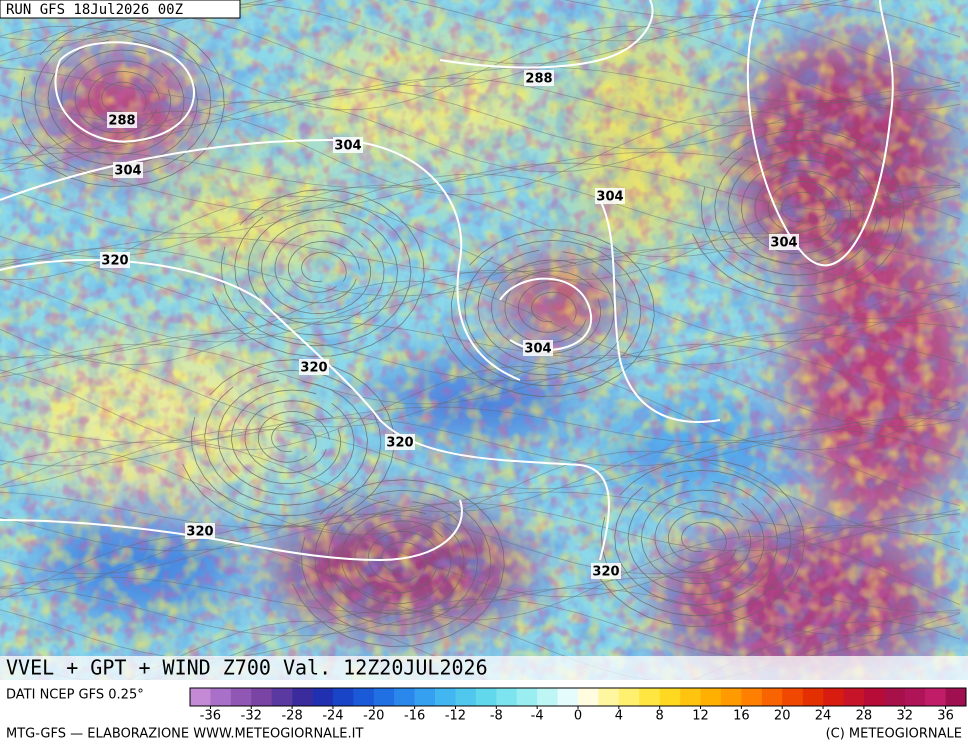 The width and height of the screenshot is (968, 749). Describe the element at coordinates (332, 716) in the screenshot. I see `colorbar-tick-label: -24` at that location.